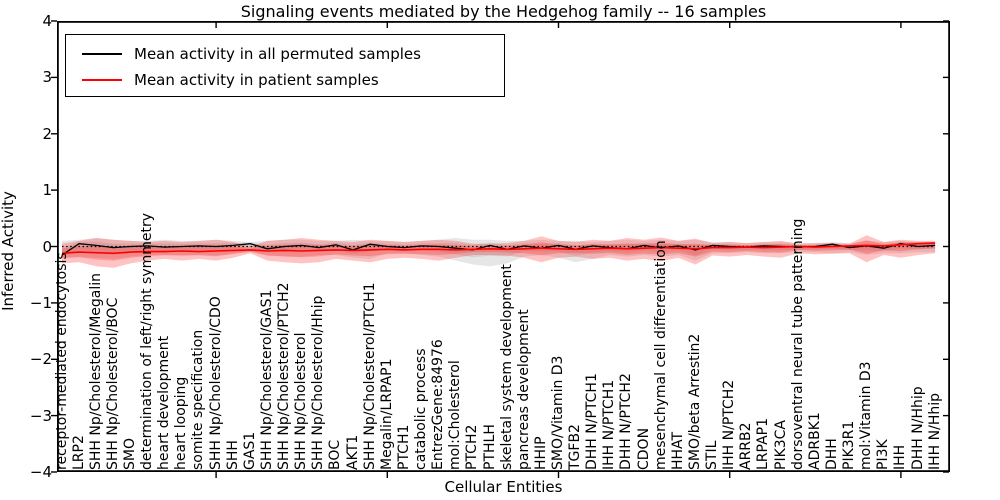 The image size is (1000, 500). Describe the element at coordinates (40, 415) in the screenshot. I see `y-tick-label: −3` at that location.